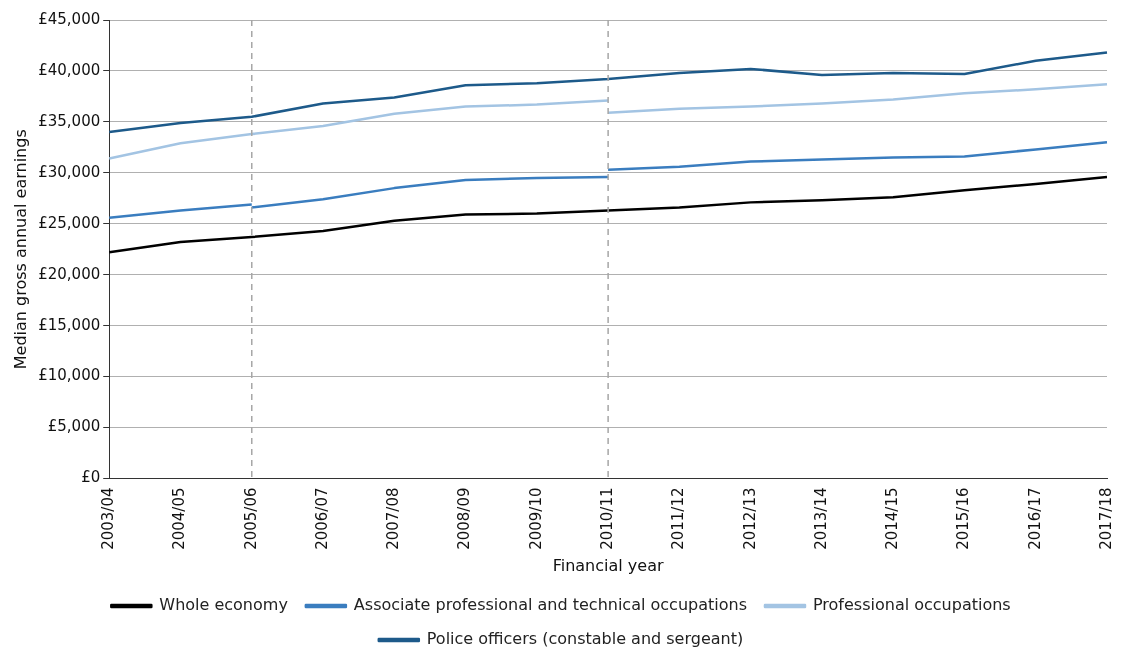 This screenshot has height=670, width=1136. Describe the element at coordinates (678, 518) in the screenshot. I see `x-tick-label: 2011/12` at that location.